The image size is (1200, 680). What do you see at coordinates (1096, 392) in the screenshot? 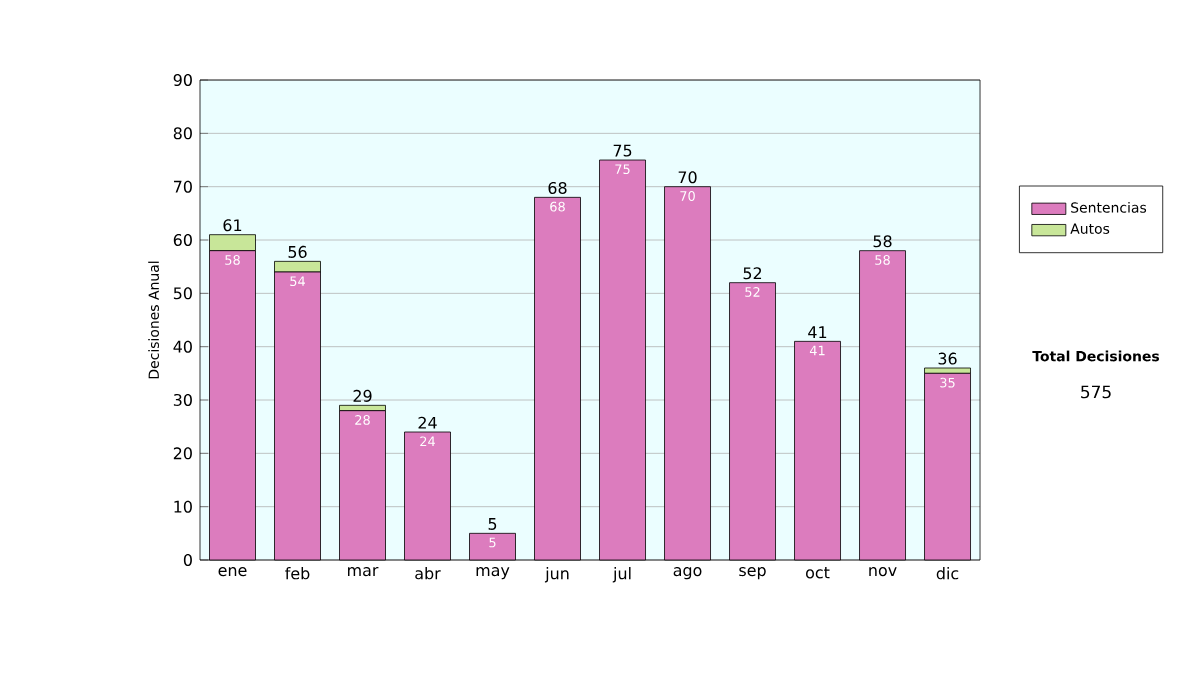
I see `text: 575` at bounding box center [1096, 392].